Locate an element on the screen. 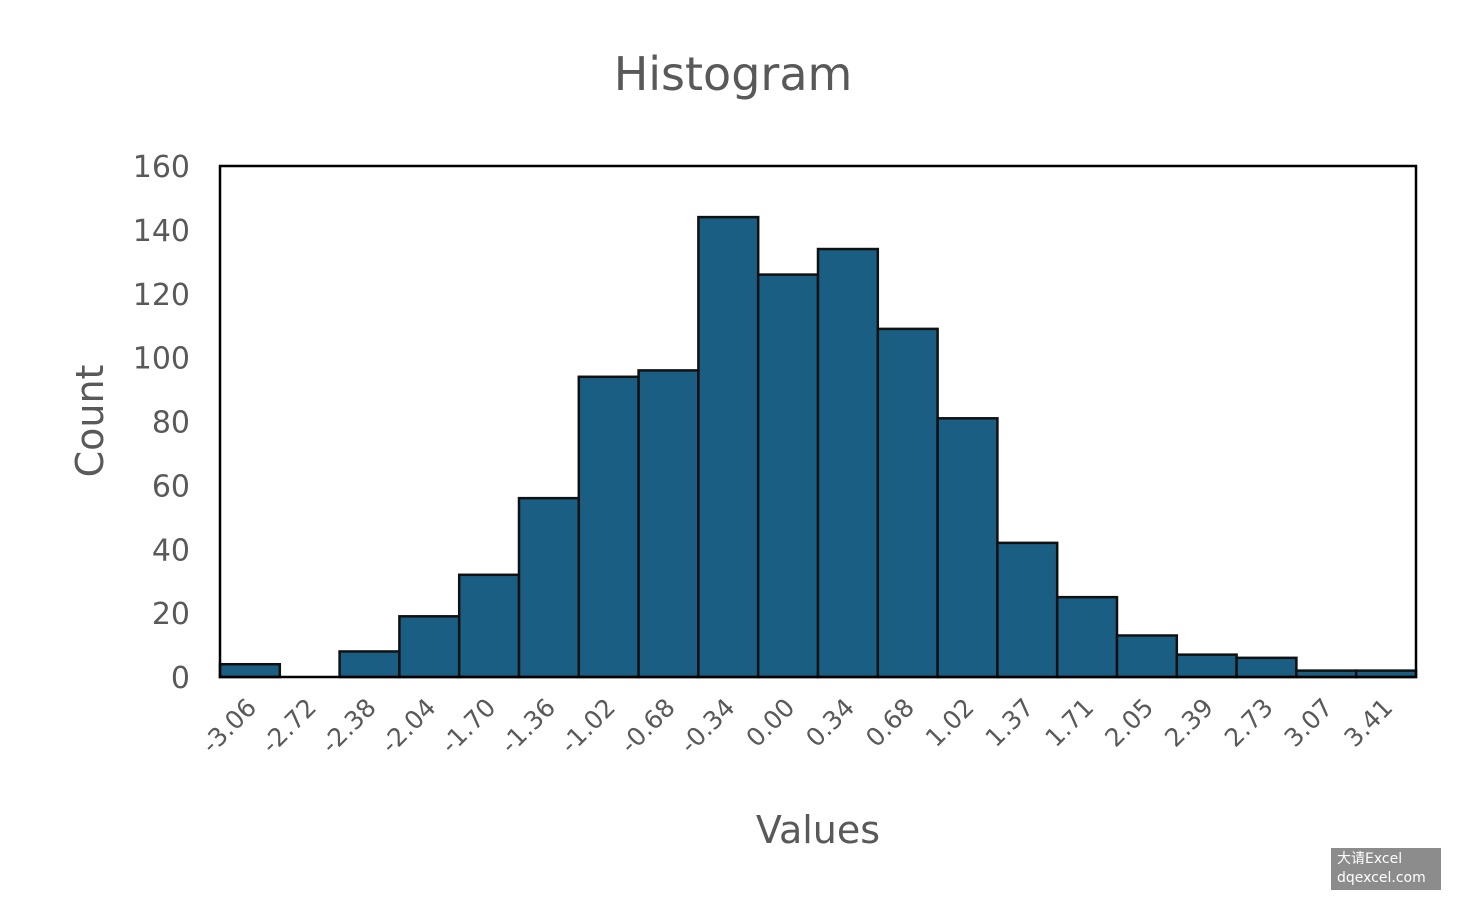 The height and width of the screenshot is (917, 1467). x-tick-label: 3.41 is located at coordinates (1368, 723).